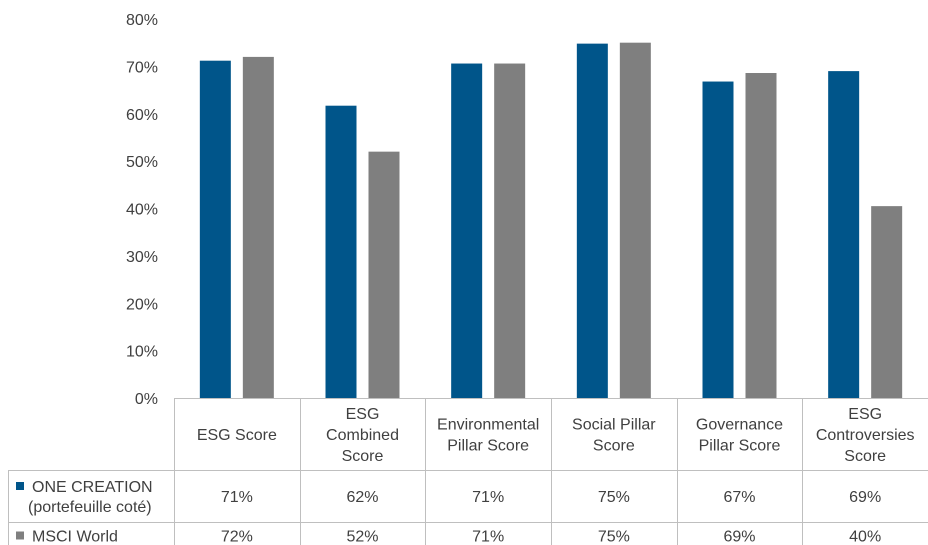 The height and width of the screenshot is (545, 928). What do you see at coordinates (75, 537) in the screenshot?
I see `legend-label-series-2: MSCI World` at bounding box center [75, 537].